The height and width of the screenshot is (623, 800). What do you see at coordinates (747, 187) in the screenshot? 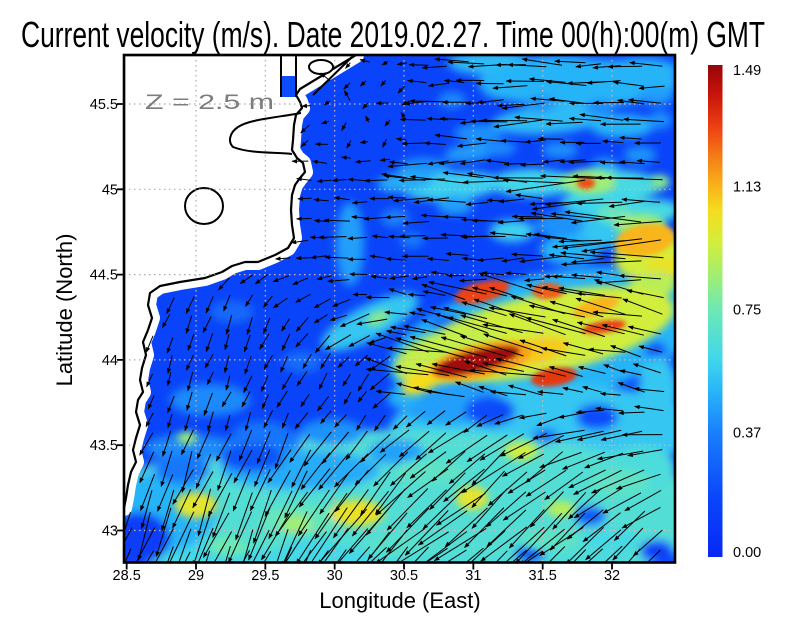
I see `svg-text: 1.13` at bounding box center [747, 187].